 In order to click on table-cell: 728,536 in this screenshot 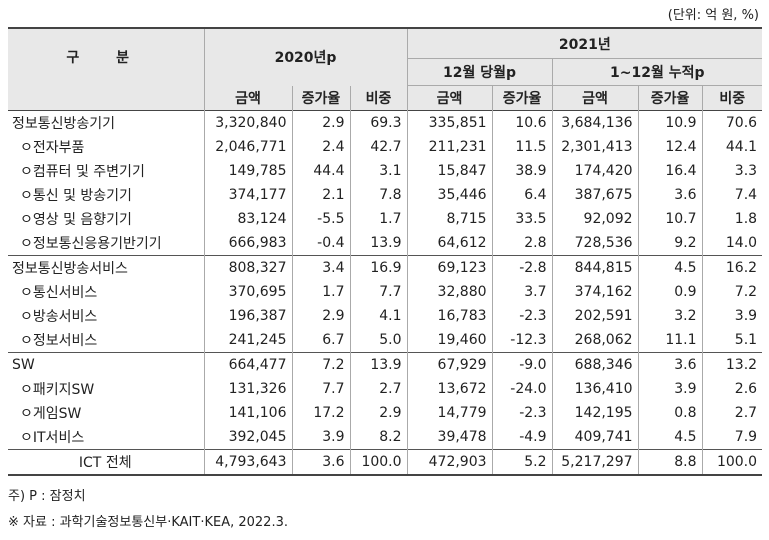, I will do `click(595, 243)`.